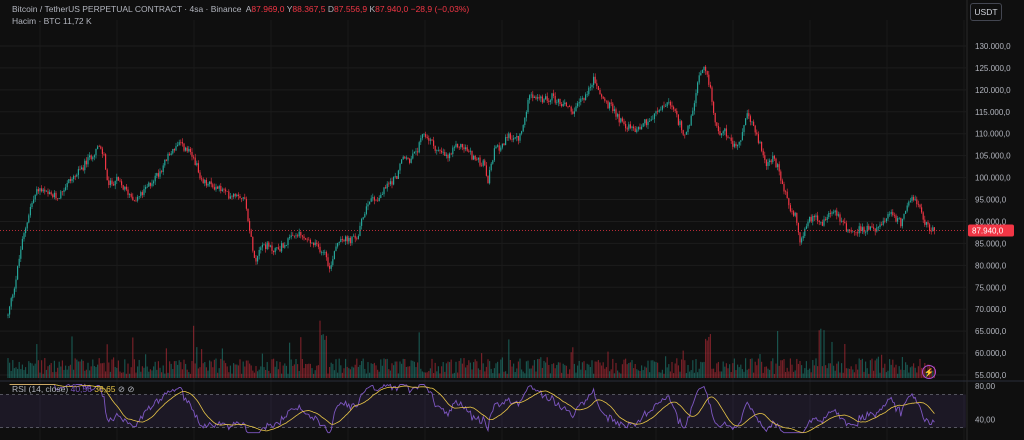 Image resolution: width=1024 pixels, height=440 pixels. Describe the element at coordinates (991, 353) in the screenshot. I see `price-axis-label: 60.000,0` at that location.